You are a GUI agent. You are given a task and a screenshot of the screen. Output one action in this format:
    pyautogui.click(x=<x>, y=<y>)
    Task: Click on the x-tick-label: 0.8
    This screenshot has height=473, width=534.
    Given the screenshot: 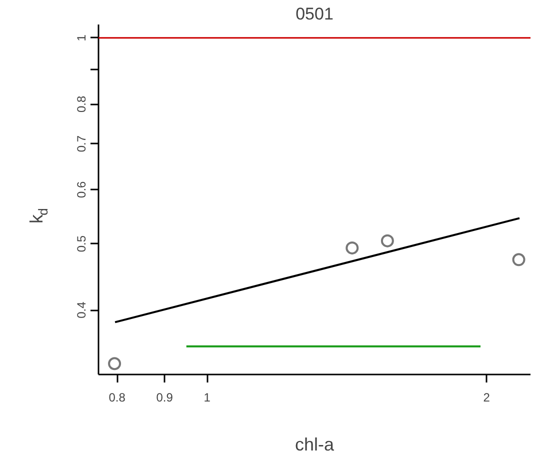 What is the action you would take?
    pyautogui.click(x=117, y=397)
    